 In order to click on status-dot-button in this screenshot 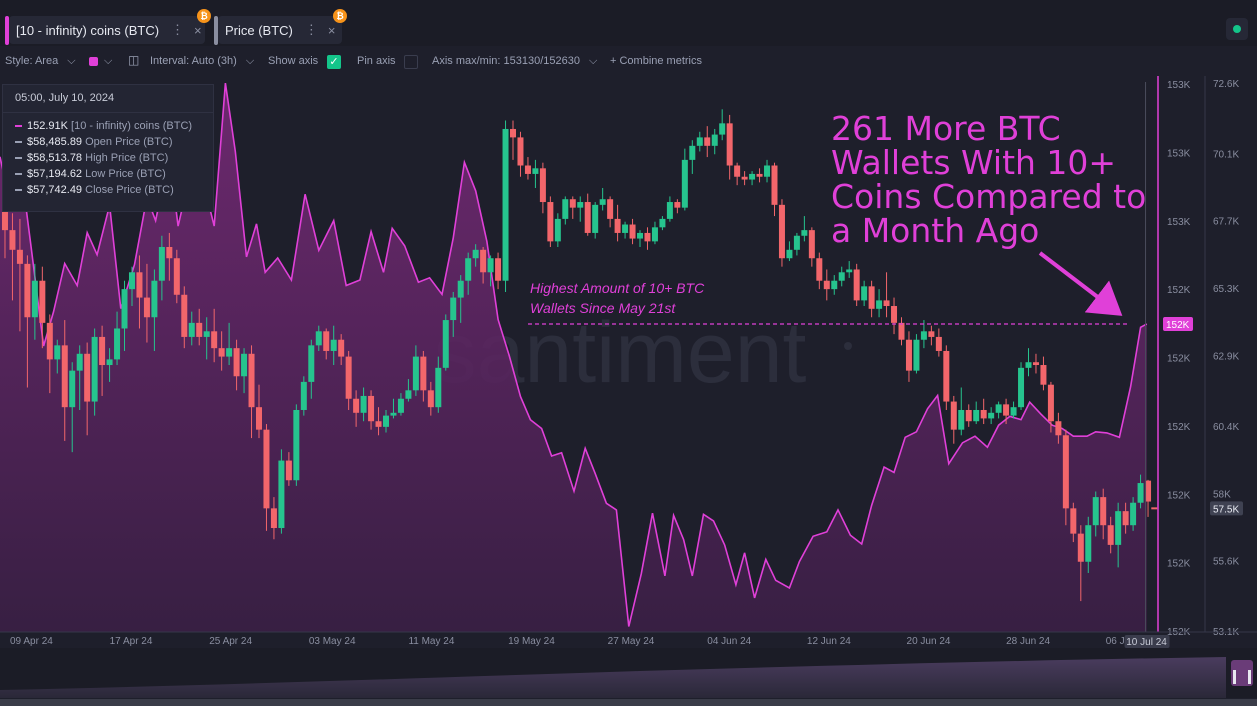, I will do `click(1237, 29)`.